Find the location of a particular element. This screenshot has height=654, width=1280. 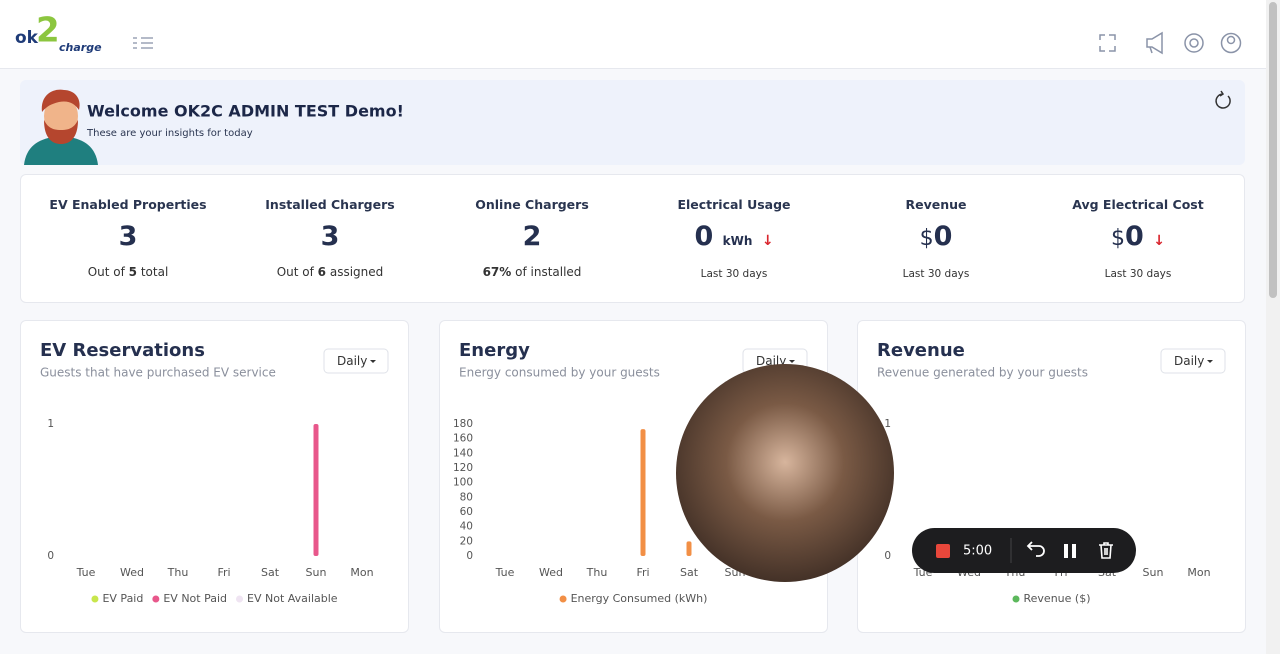

chart-subtitle: Revenue generated by your guests is located at coordinates (982, 373).